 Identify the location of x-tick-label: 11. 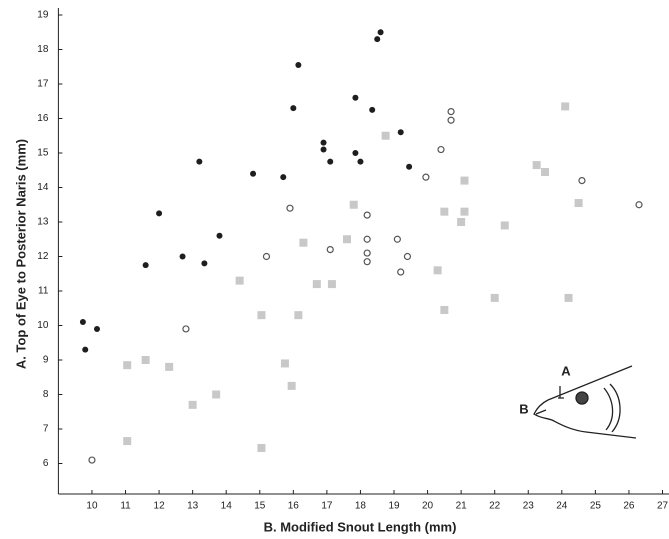
(125, 506).